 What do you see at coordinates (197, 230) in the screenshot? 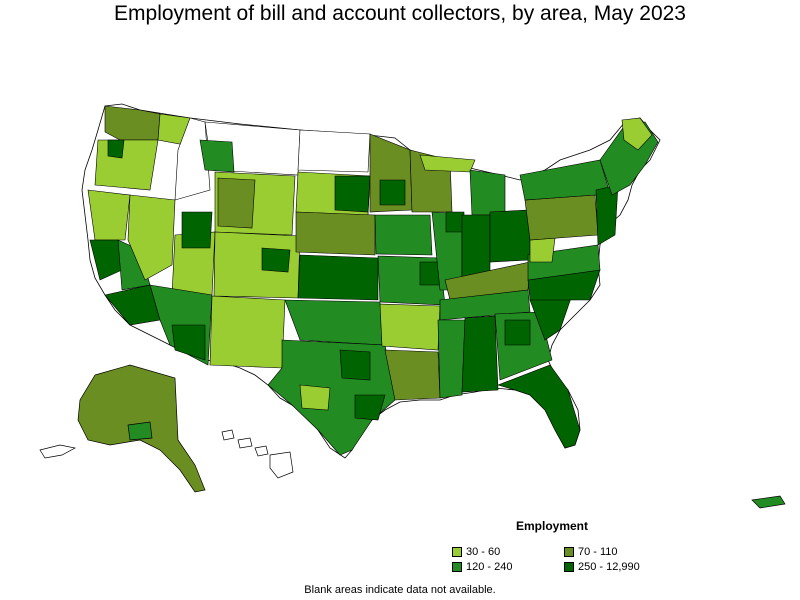
I see `region-ut-slc` at bounding box center [197, 230].